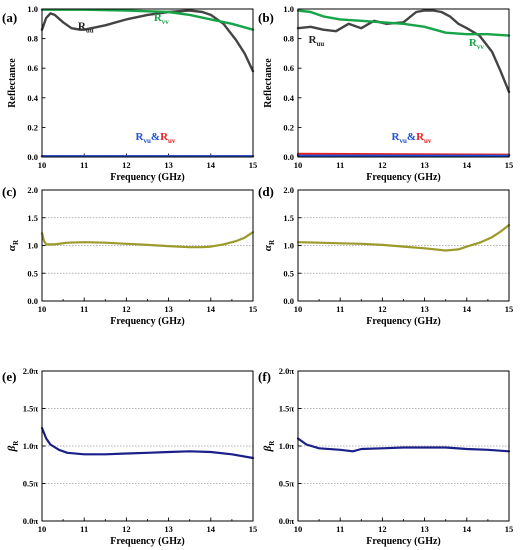 This screenshot has height=550, width=522. I want to click on cross-pol-a-sub: vu, so click(148, 141).